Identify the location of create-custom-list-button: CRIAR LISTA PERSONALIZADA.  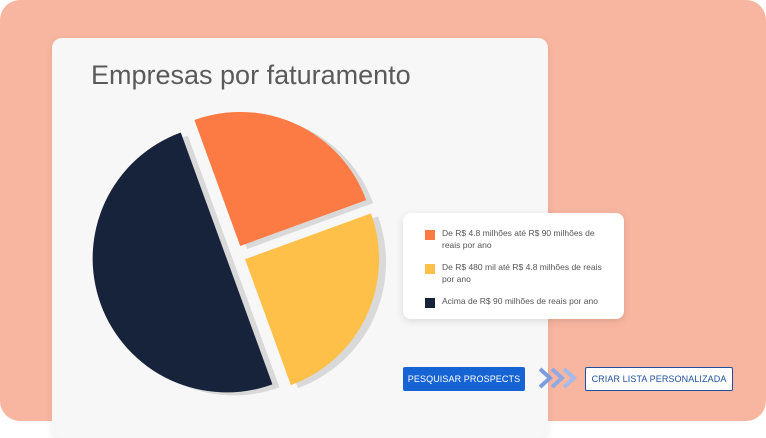
(659, 379).